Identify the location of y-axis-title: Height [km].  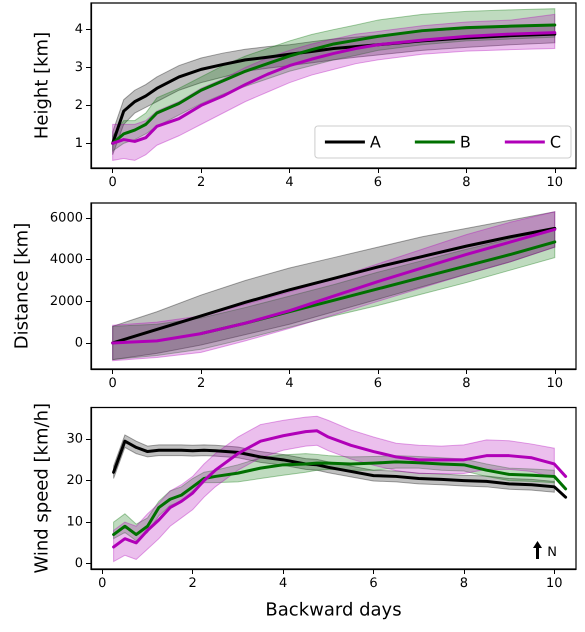
(42, 86).